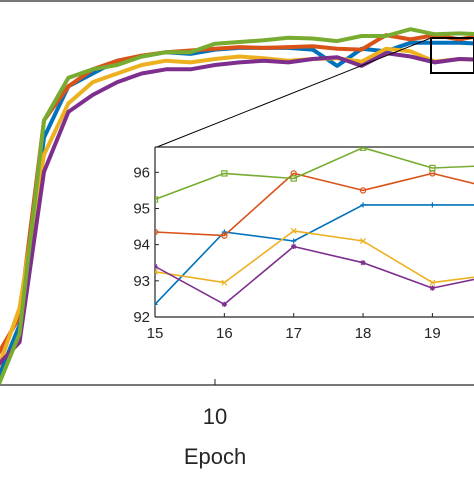 Image resolution: width=474 pixels, height=479 pixels. Describe the element at coordinates (293, 333) in the screenshot. I see `inset-x-tick-label-17: 17` at that location.